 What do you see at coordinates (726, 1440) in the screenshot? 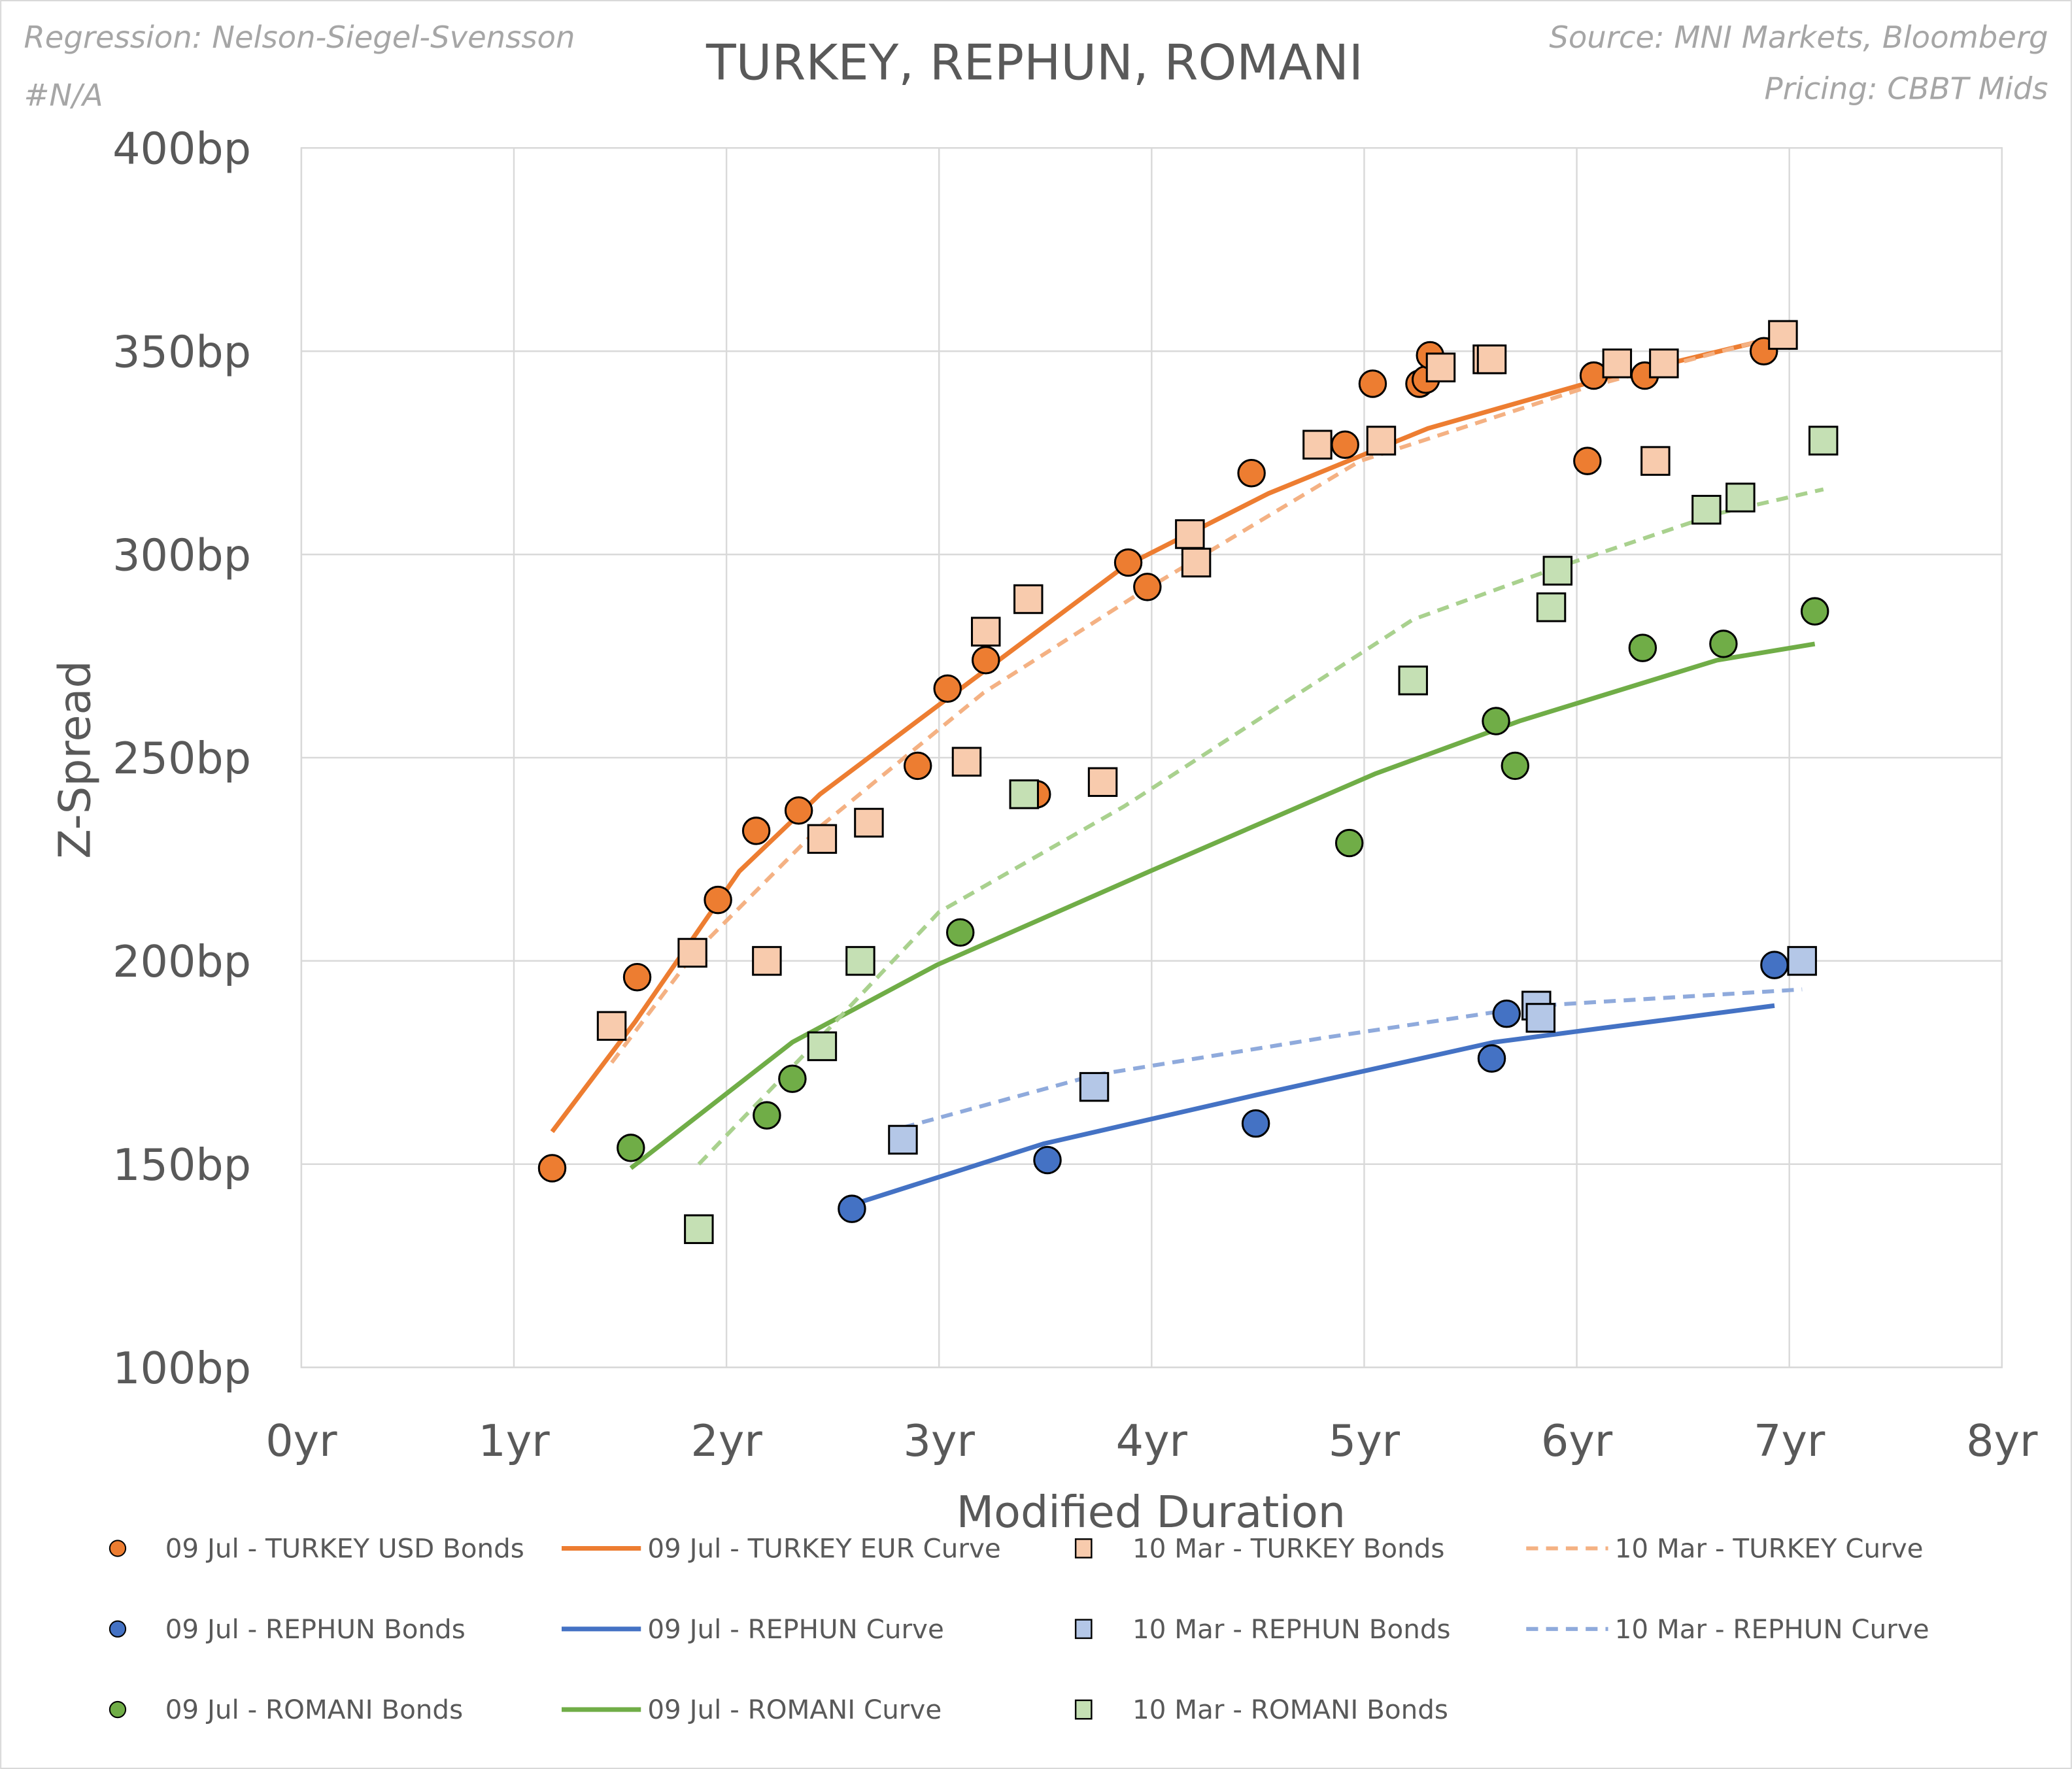
I see `x-tick-label: 2yr` at bounding box center [726, 1440].